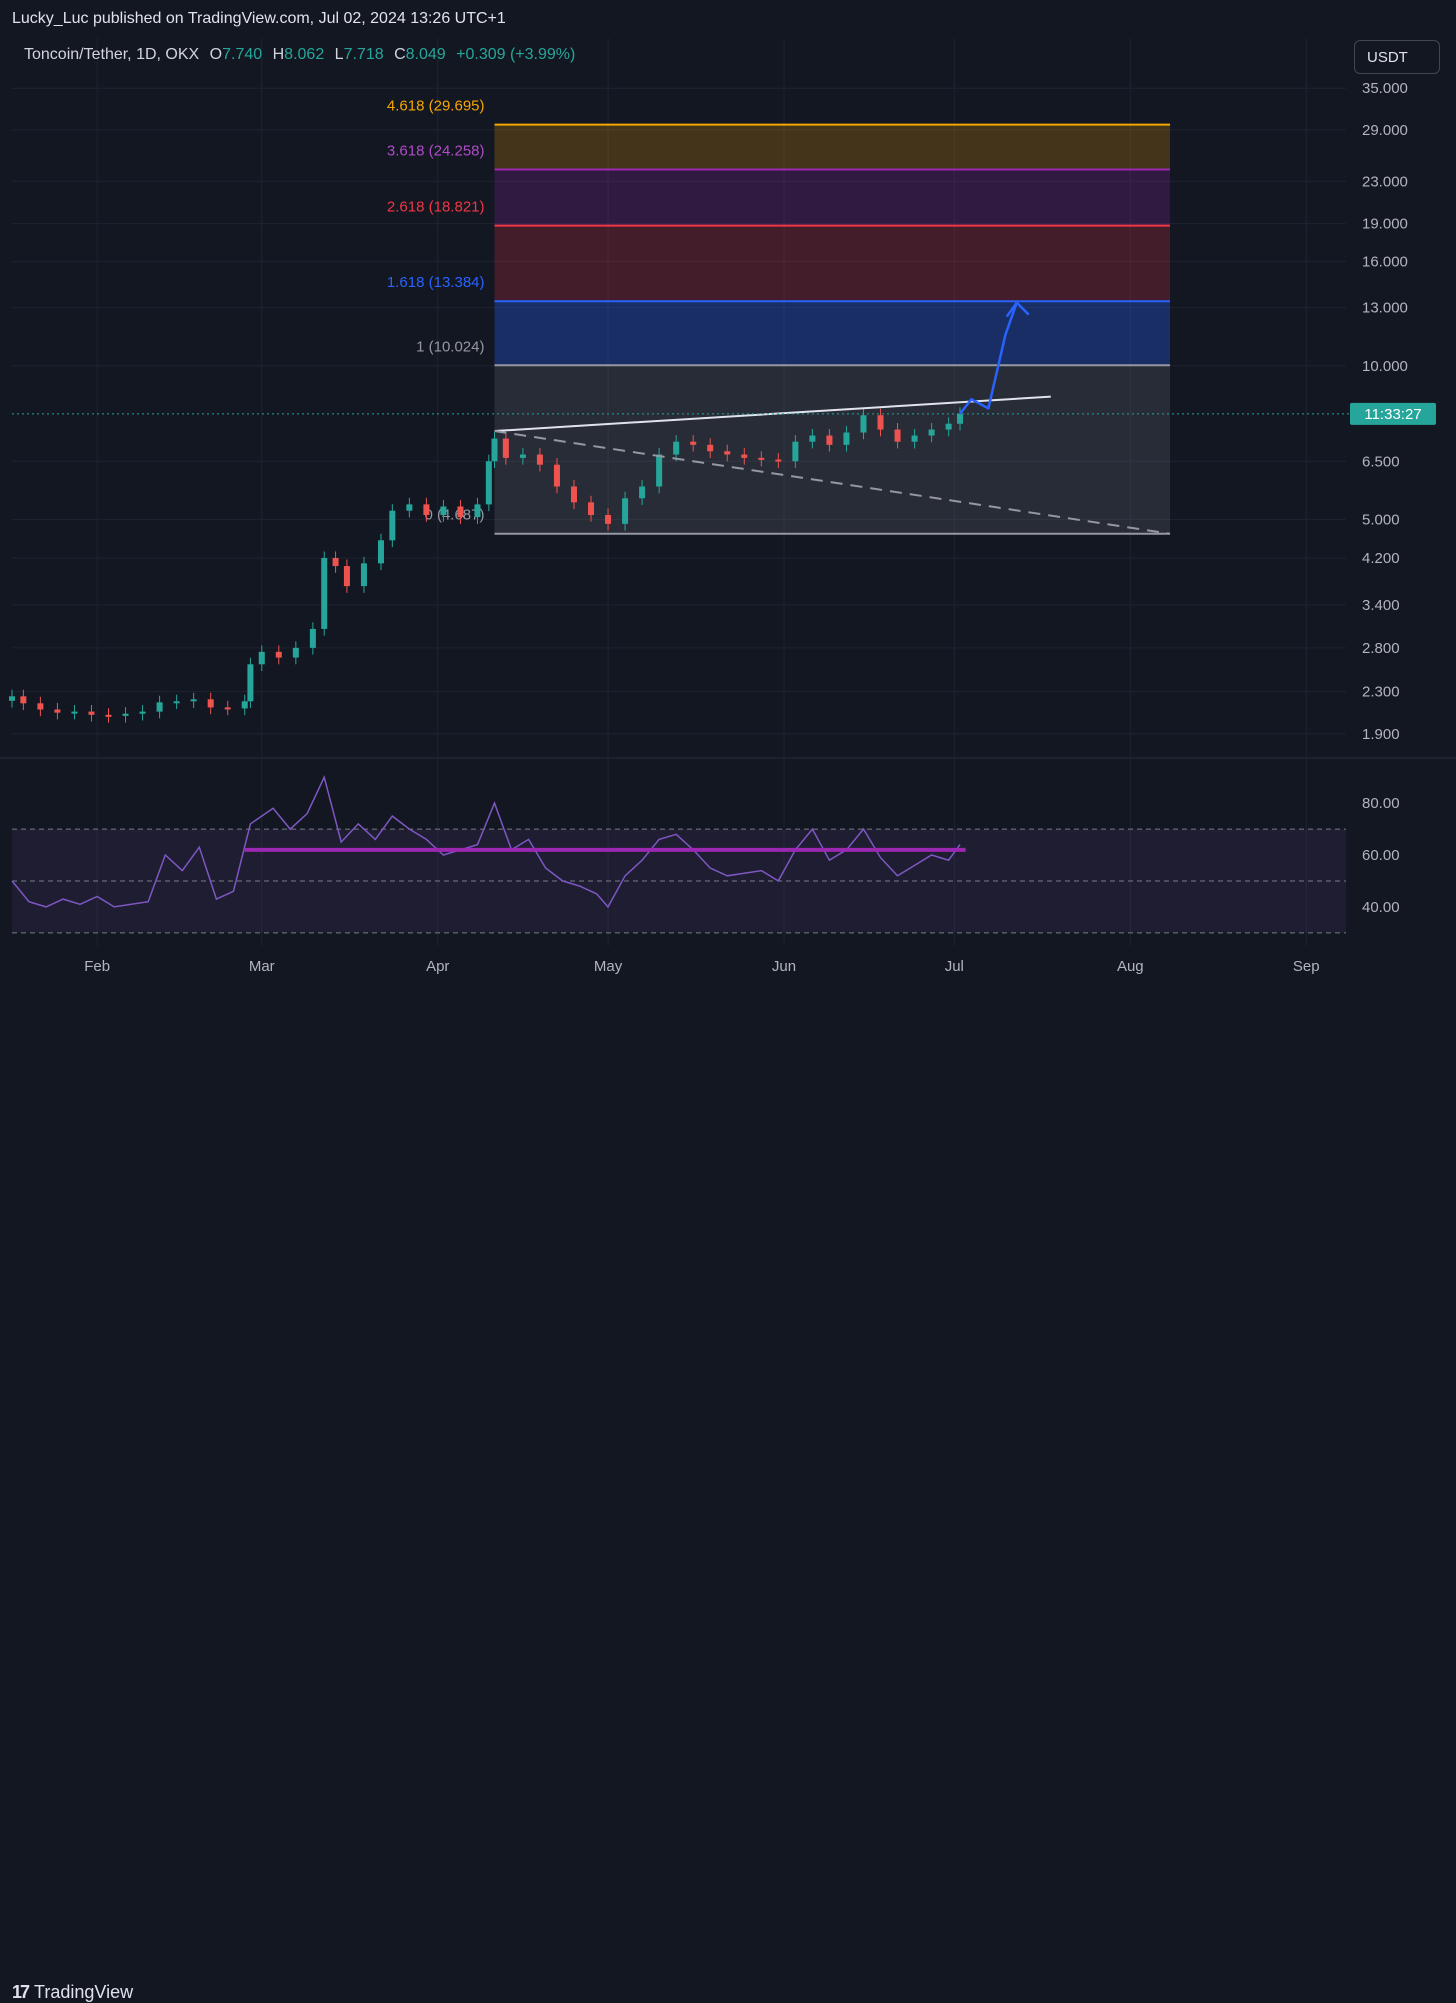 The height and width of the screenshot is (2003, 1456). I want to click on low-value: 7.718, so click(363, 54).